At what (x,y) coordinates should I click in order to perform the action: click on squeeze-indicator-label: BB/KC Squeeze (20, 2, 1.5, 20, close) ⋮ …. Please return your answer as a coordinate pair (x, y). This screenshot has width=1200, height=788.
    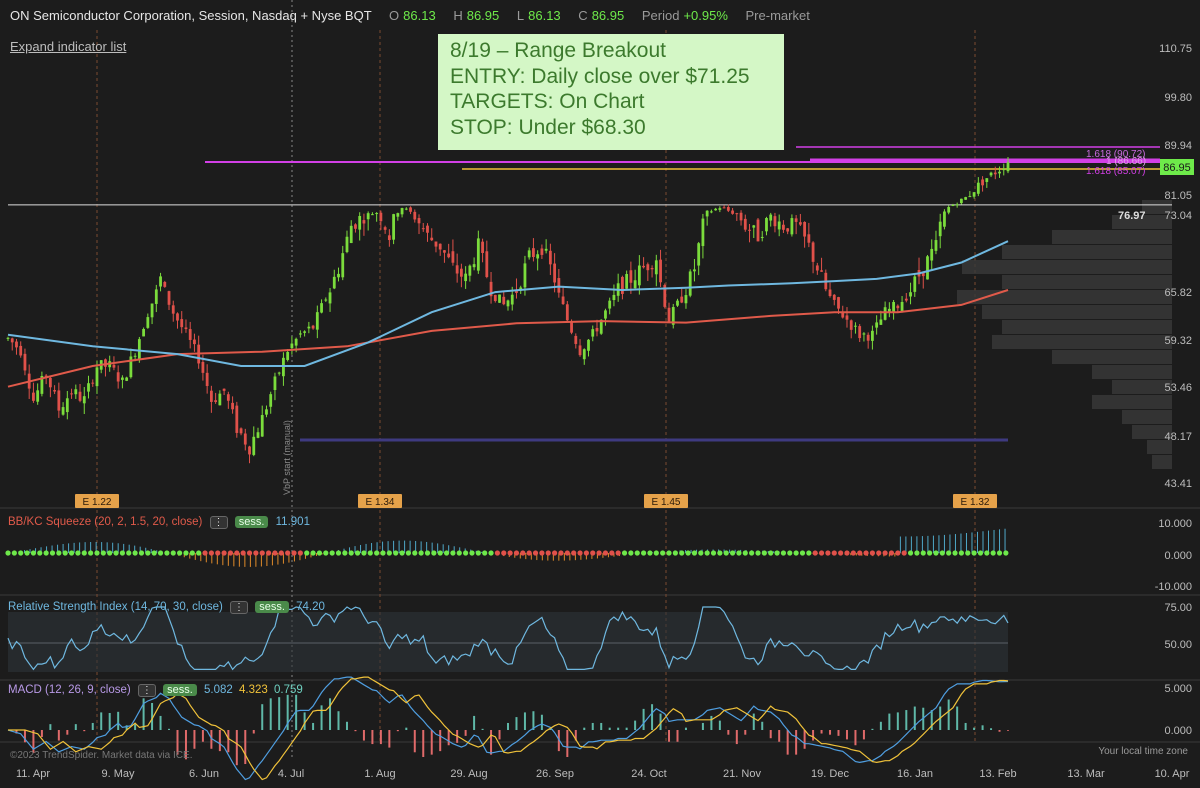
    Looking at the image, I should click on (159, 522).